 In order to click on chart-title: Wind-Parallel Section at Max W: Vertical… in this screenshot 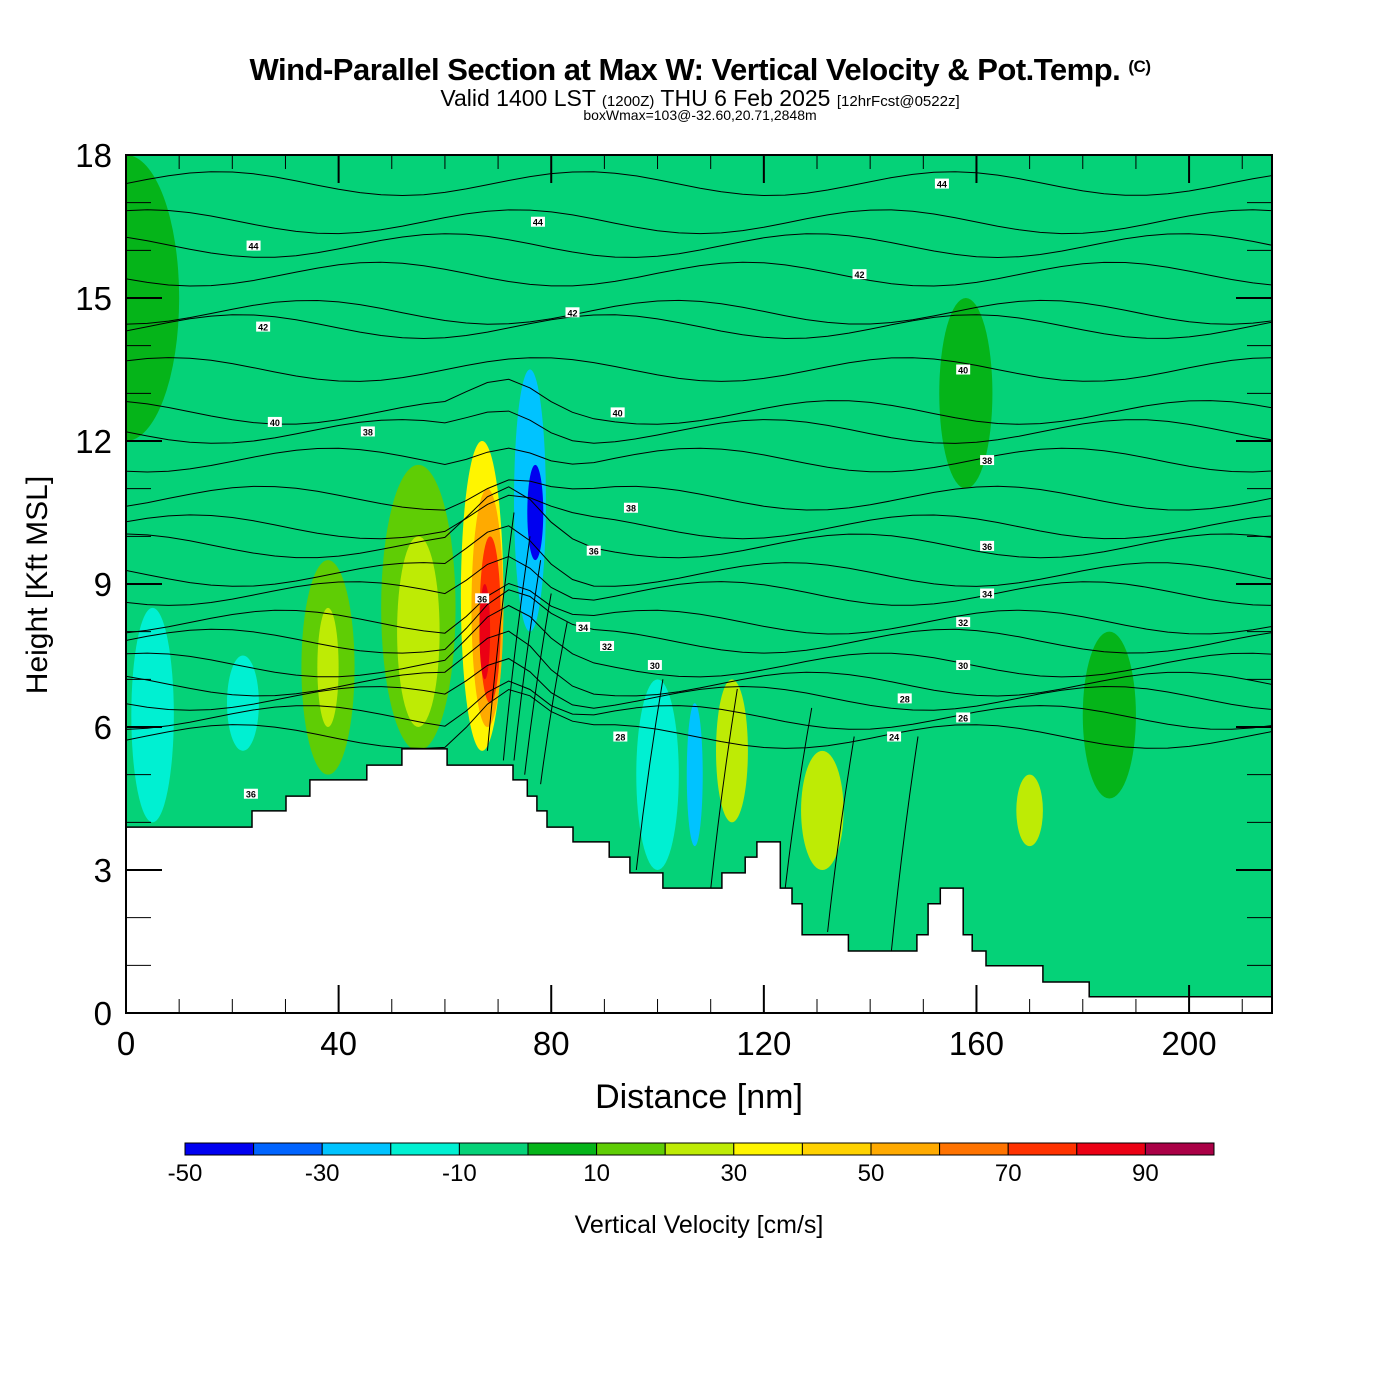, I will do `click(700, 70)`.